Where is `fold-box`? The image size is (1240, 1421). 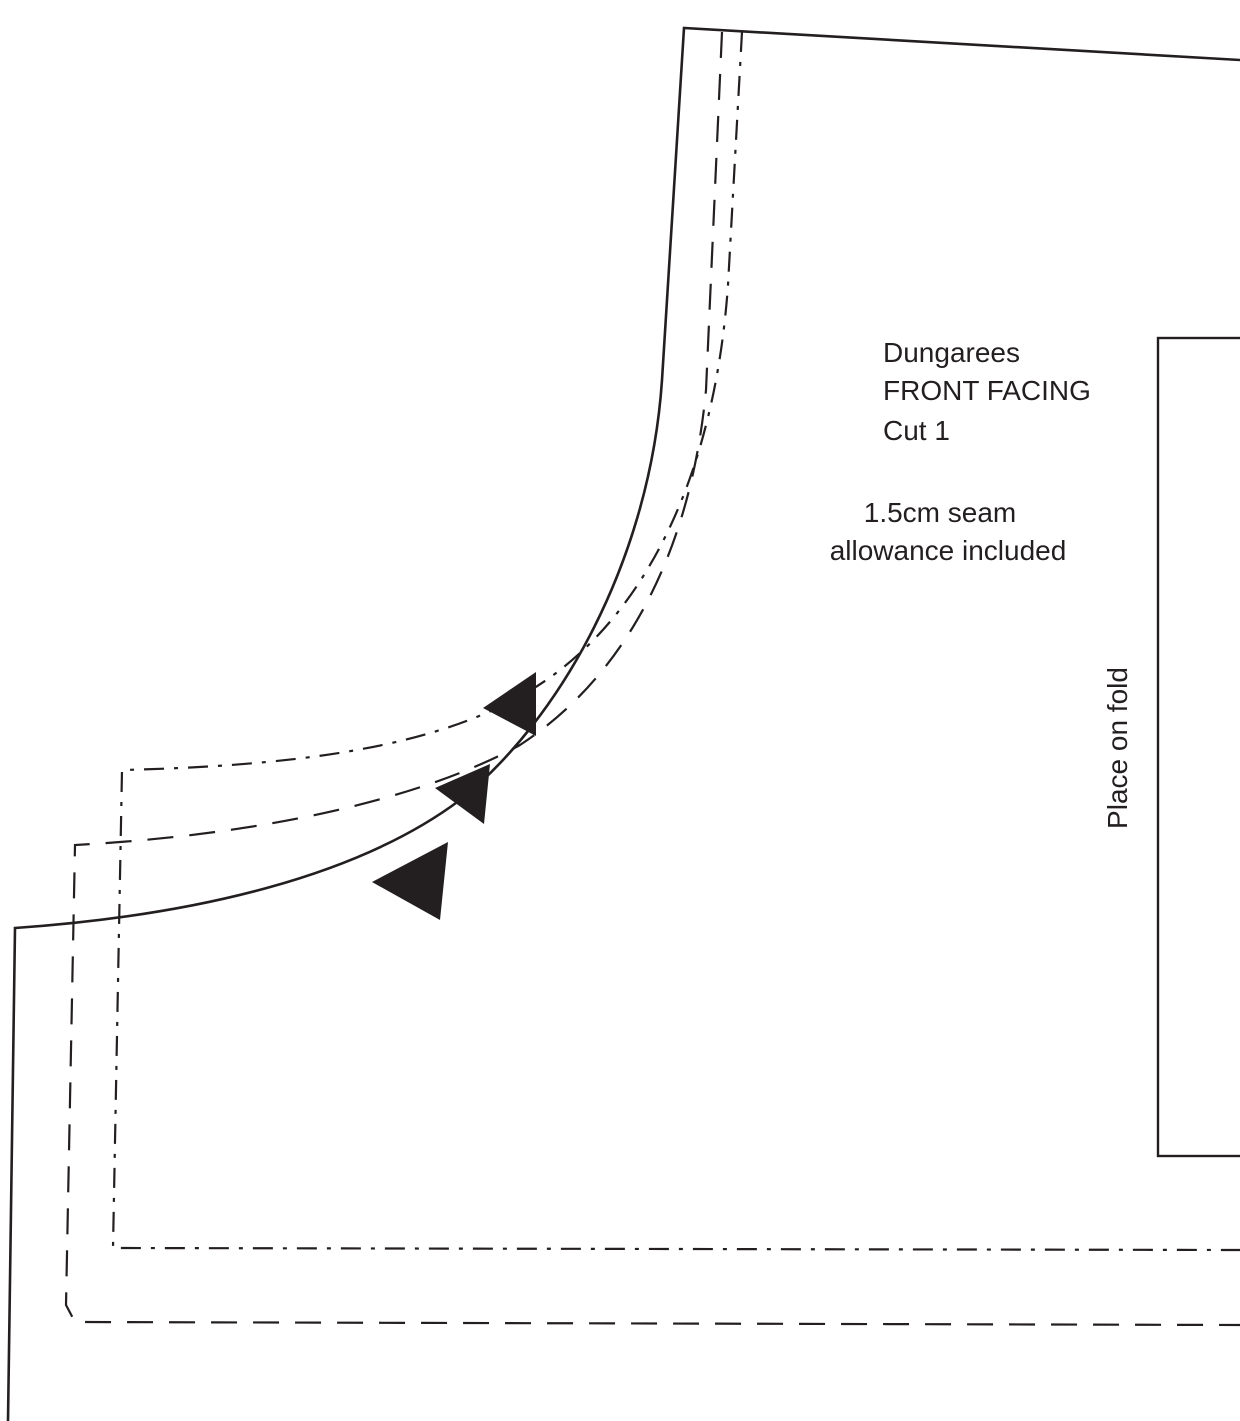
fold-box is located at coordinates (1198, 747).